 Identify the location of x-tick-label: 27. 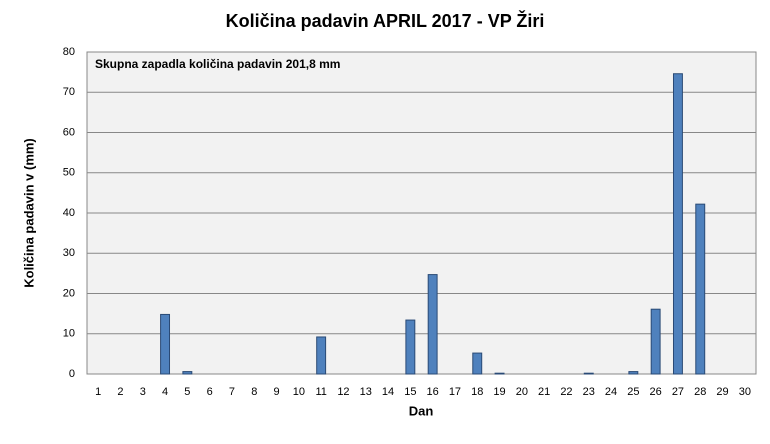
(678, 392).